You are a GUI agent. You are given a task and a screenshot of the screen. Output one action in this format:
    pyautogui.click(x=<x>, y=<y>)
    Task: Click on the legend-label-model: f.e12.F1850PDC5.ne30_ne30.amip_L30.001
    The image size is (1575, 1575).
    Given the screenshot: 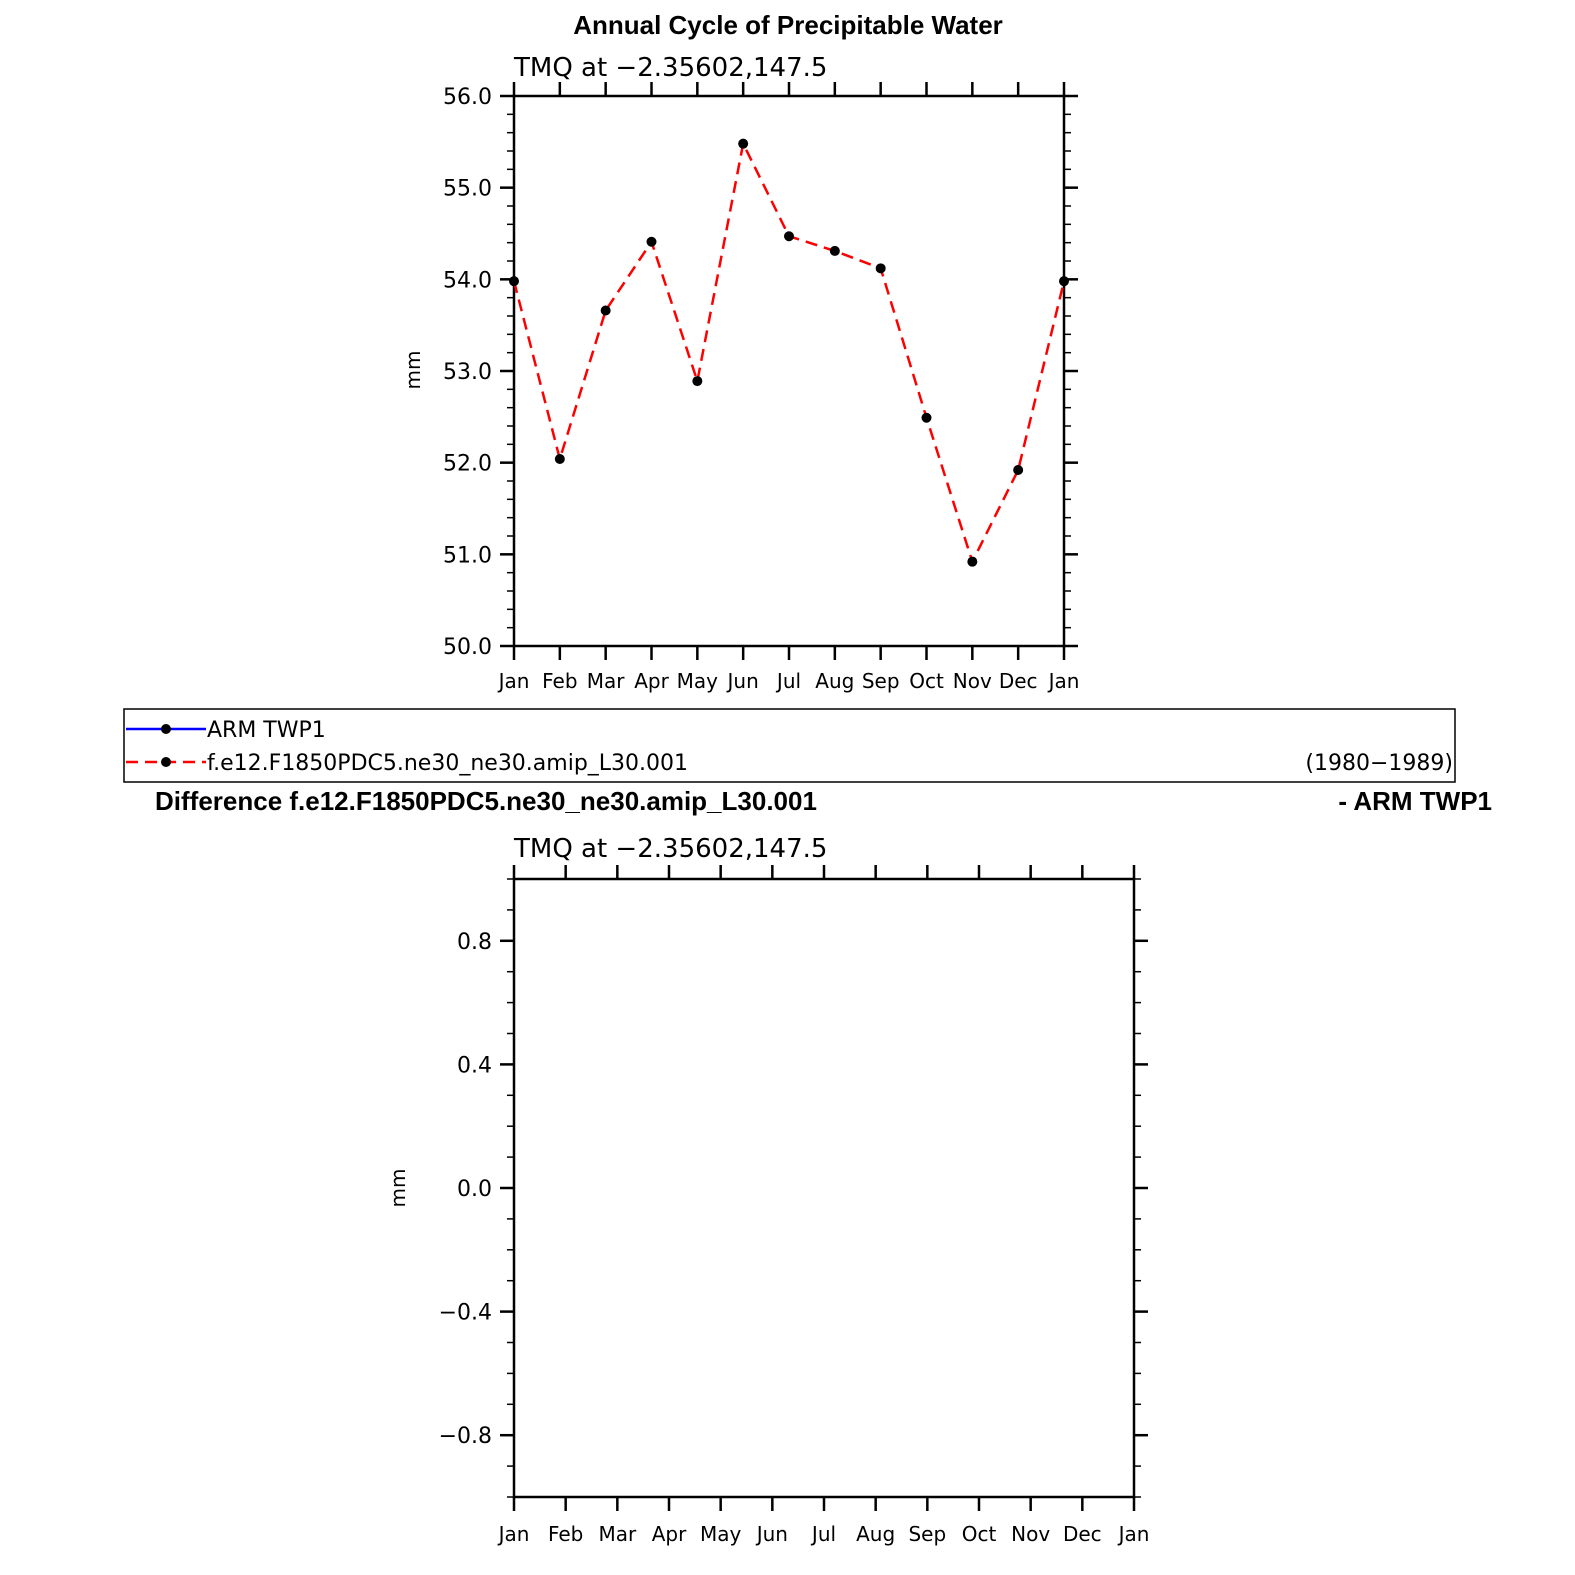 What is the action you would take?
    pyautogui.click(x=447, y=763)
    